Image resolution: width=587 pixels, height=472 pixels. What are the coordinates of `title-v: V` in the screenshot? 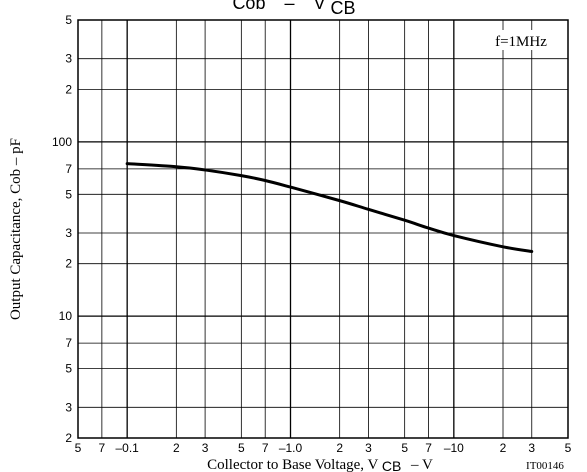 It's located at (320, 6).